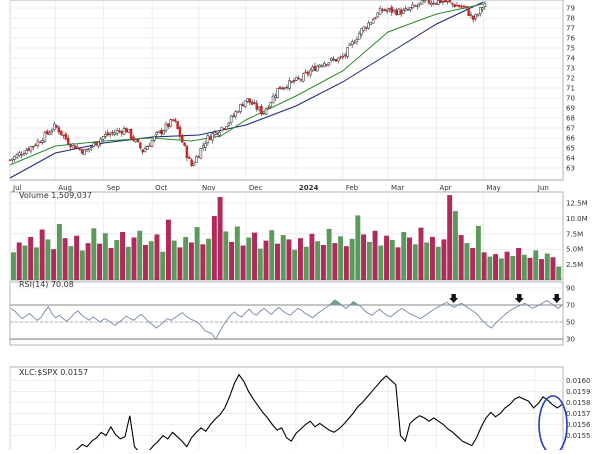  What do you see at coordinates (346, 302) in the screenshot?
I see `rsi-overbought-fill` at bounding box center [346, 302].